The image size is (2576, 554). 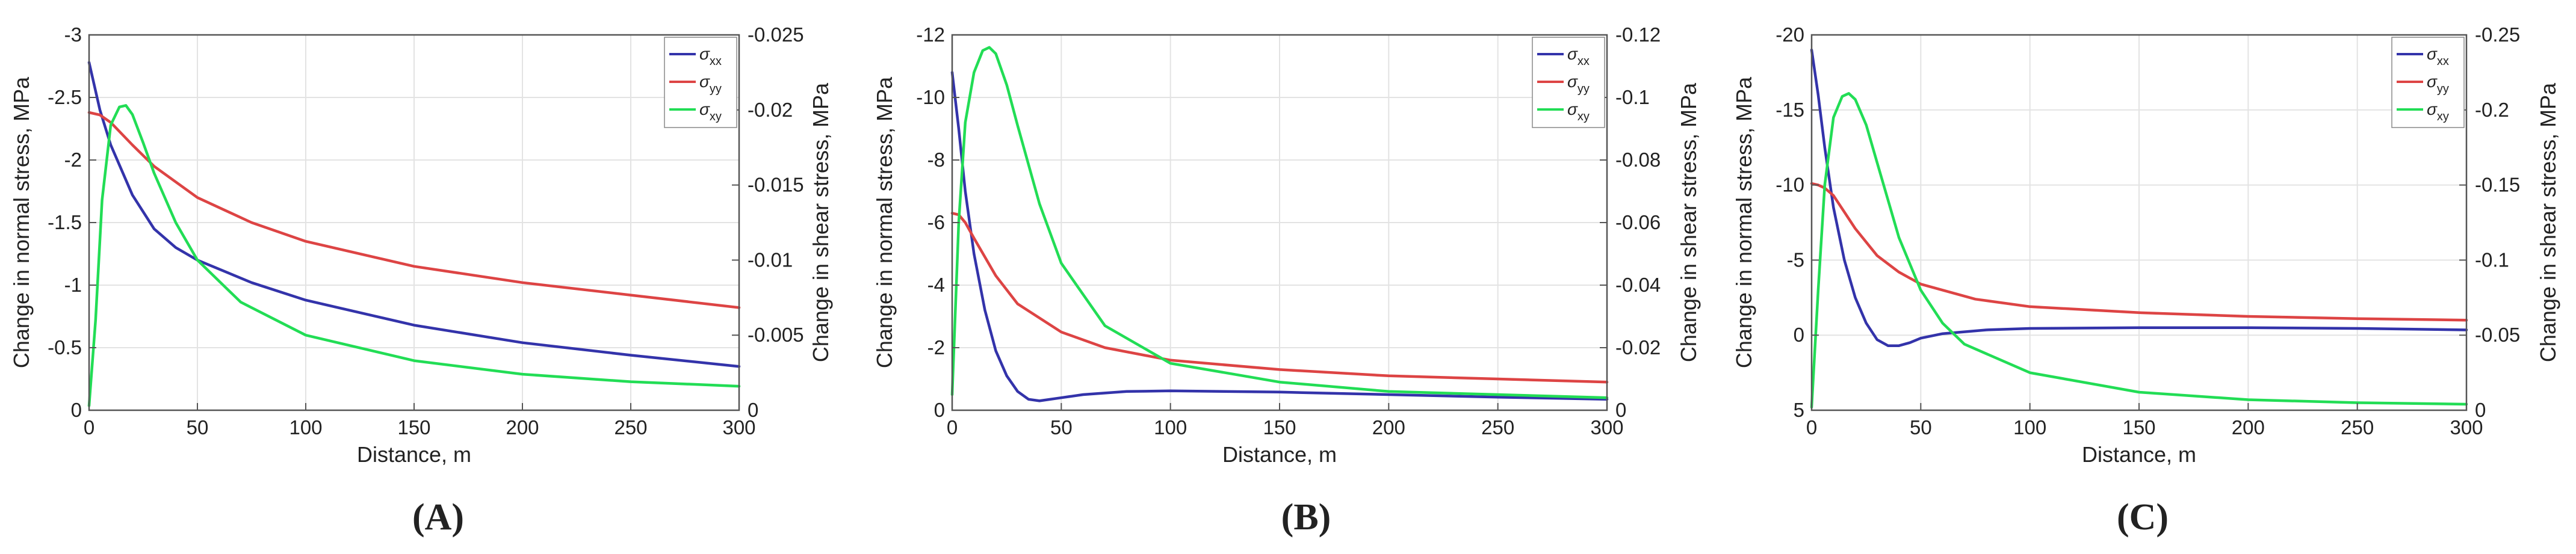 What do you see at coordinates (1306, 518) in the screenshot?
I see `panel-label: (B)` at bounding box center [1306, 518].